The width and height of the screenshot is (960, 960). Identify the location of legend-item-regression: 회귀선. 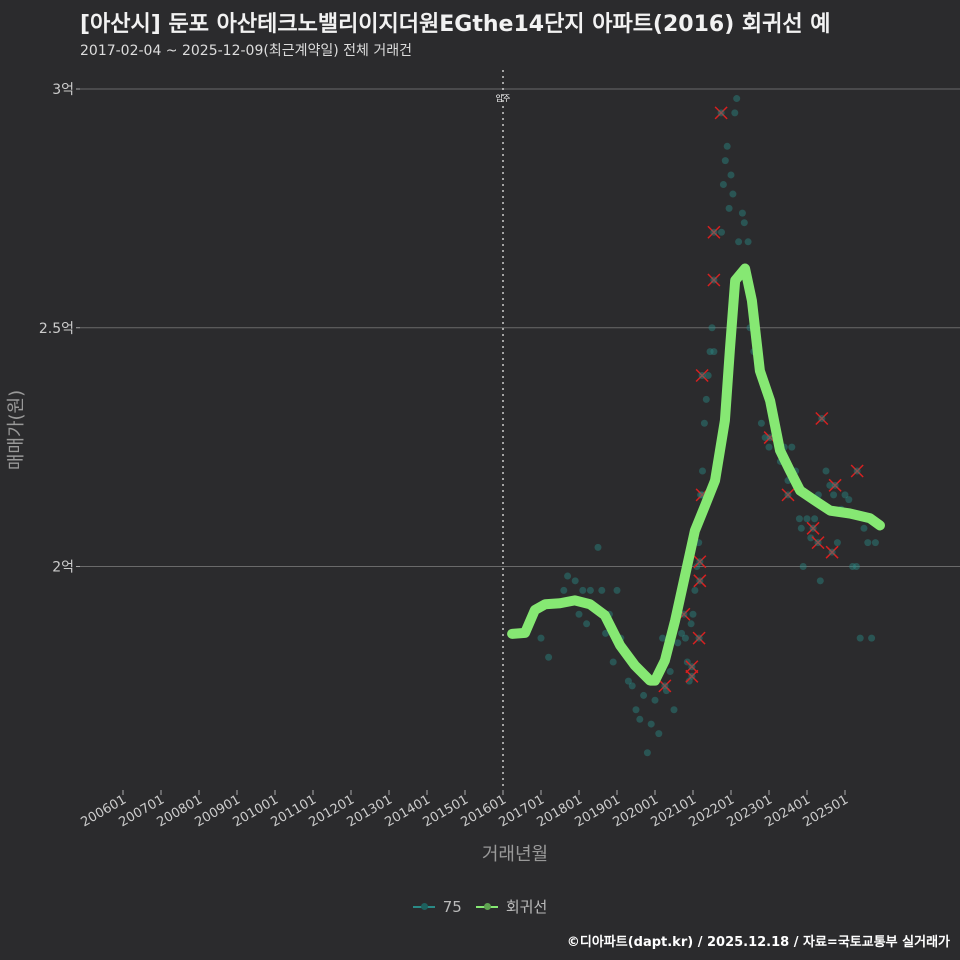
(511, 906).